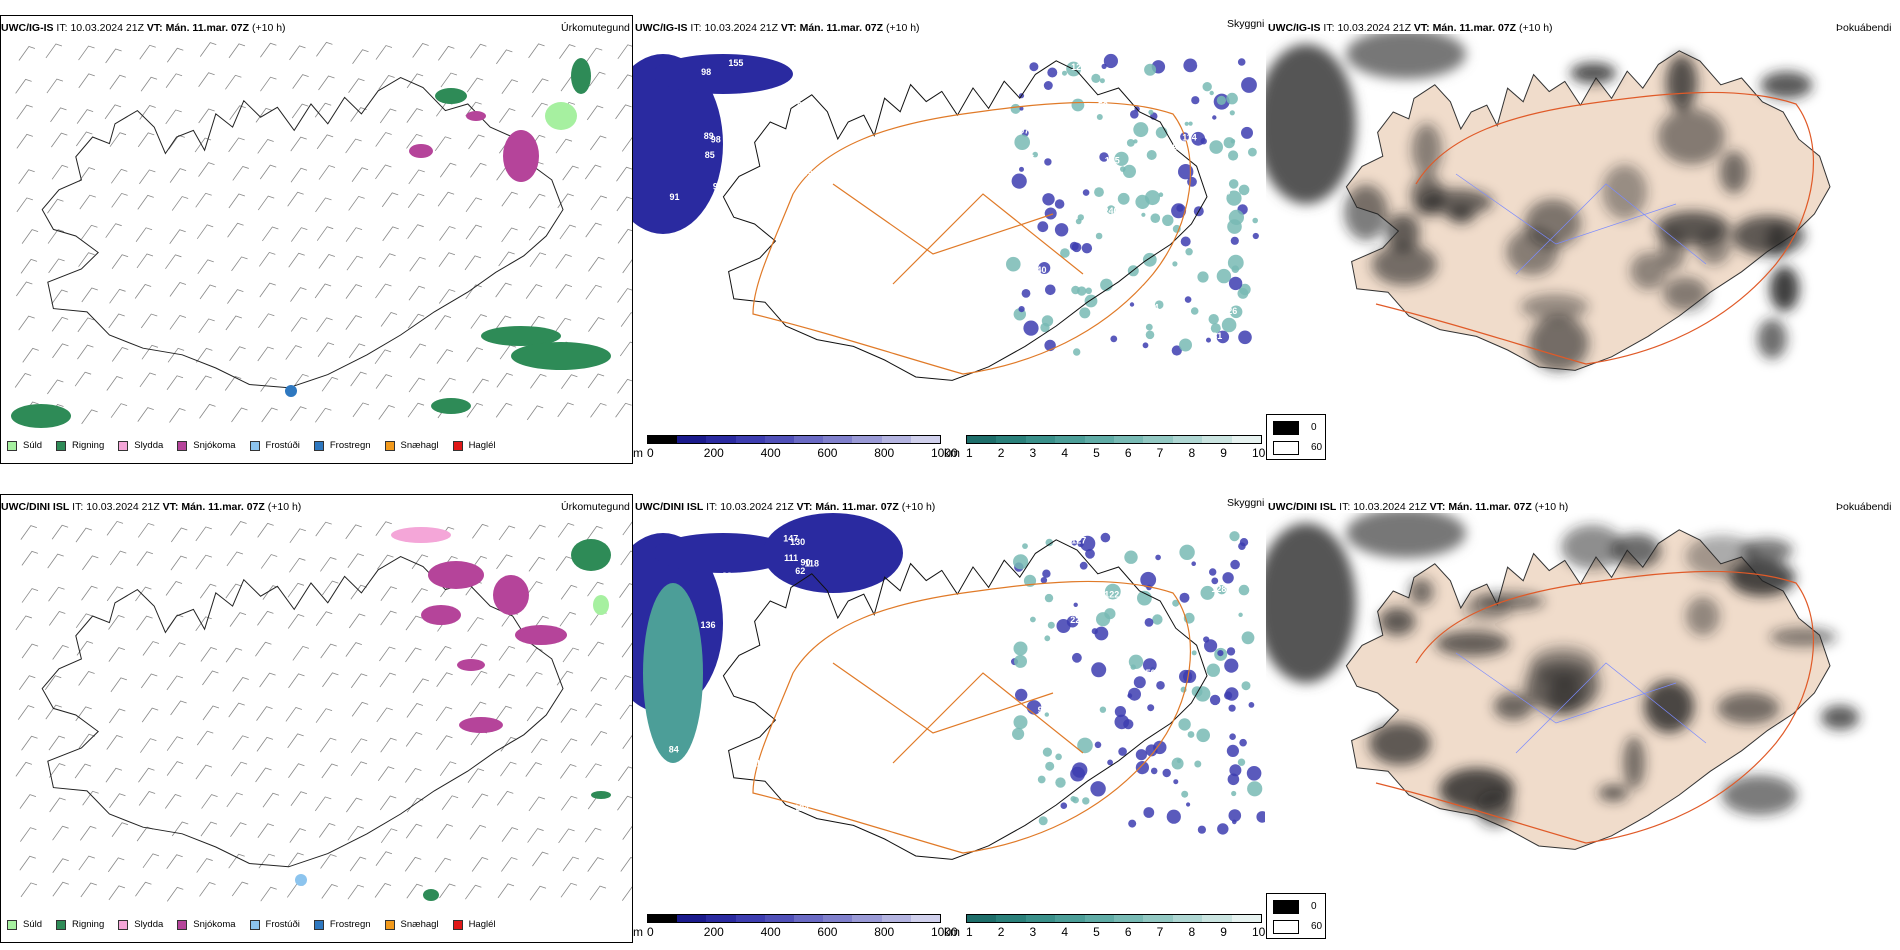  Describe the element at coordinates (1222, 192) in the screenshot. I see `cloud-base-value: 128` at that location.